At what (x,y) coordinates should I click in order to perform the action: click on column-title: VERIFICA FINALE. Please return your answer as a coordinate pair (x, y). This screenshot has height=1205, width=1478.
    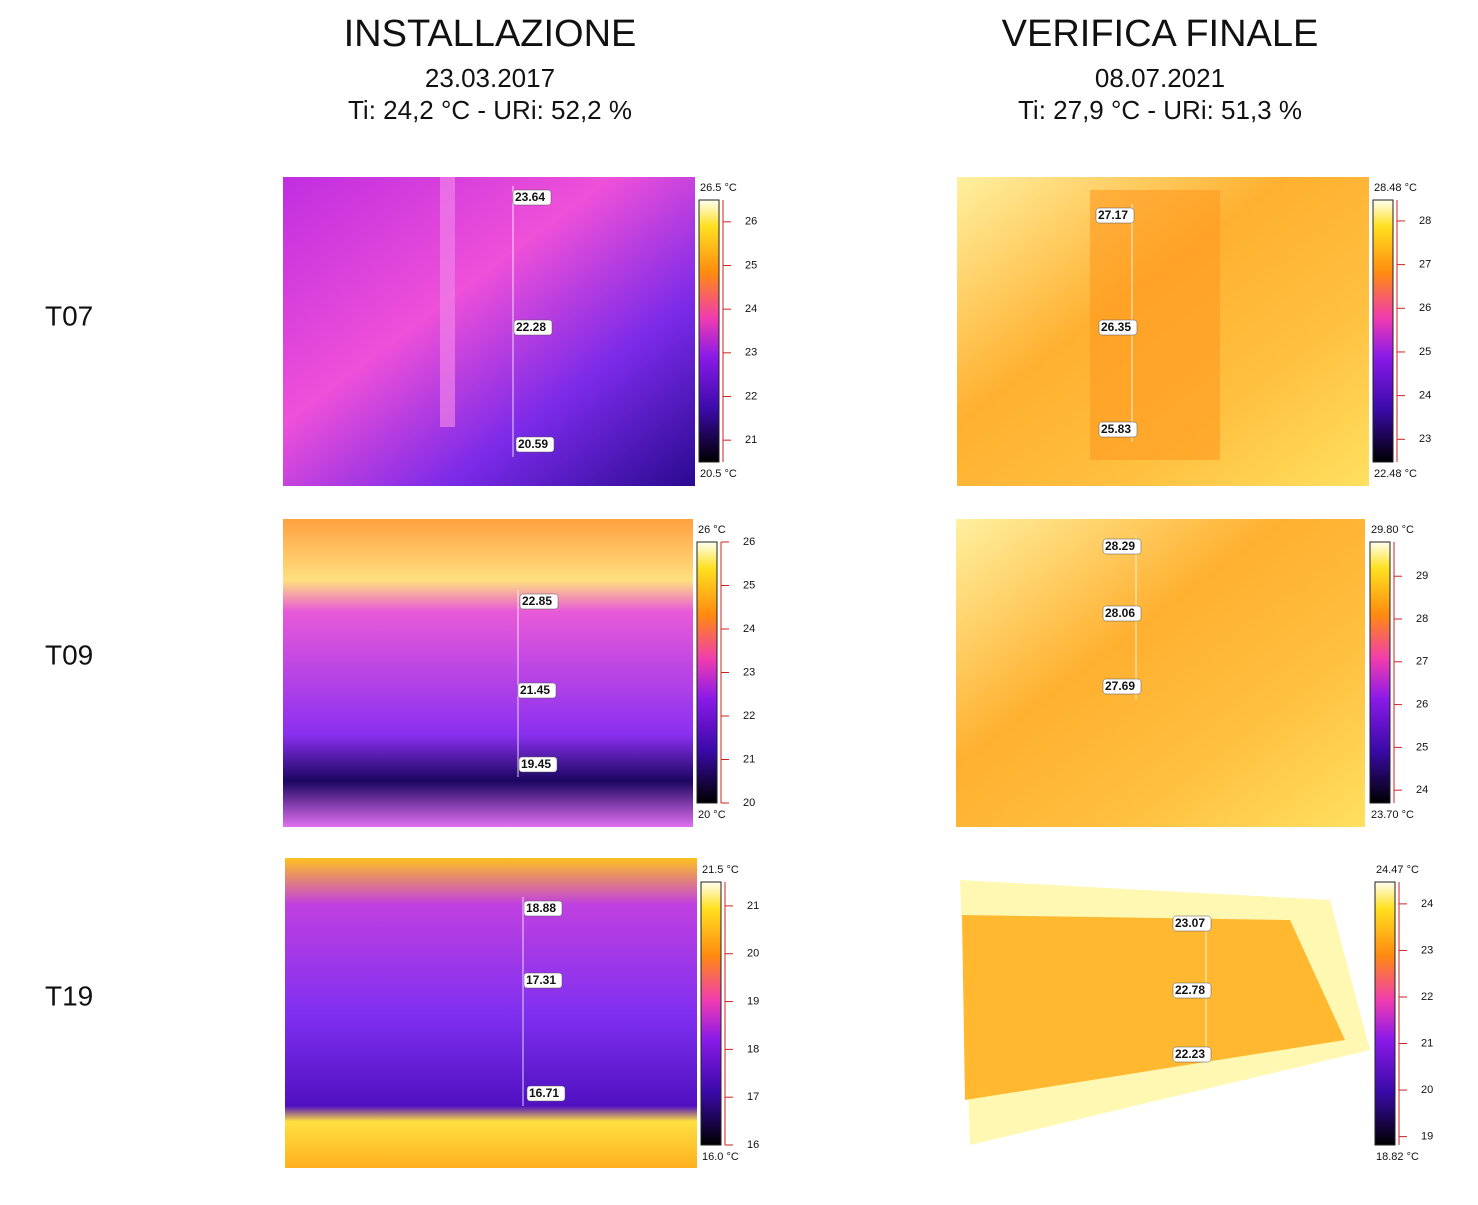
    Looking at the image, I should click on (1160, 34).